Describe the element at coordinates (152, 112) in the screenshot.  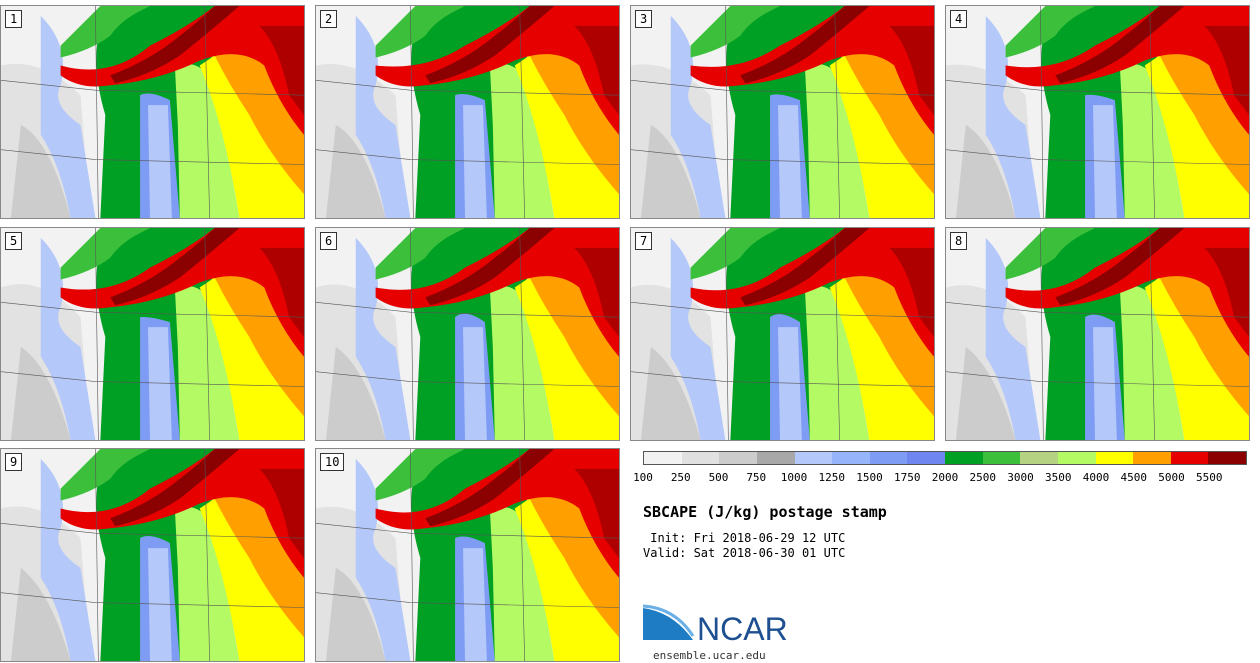
I see `member-panel: 1` at that location.